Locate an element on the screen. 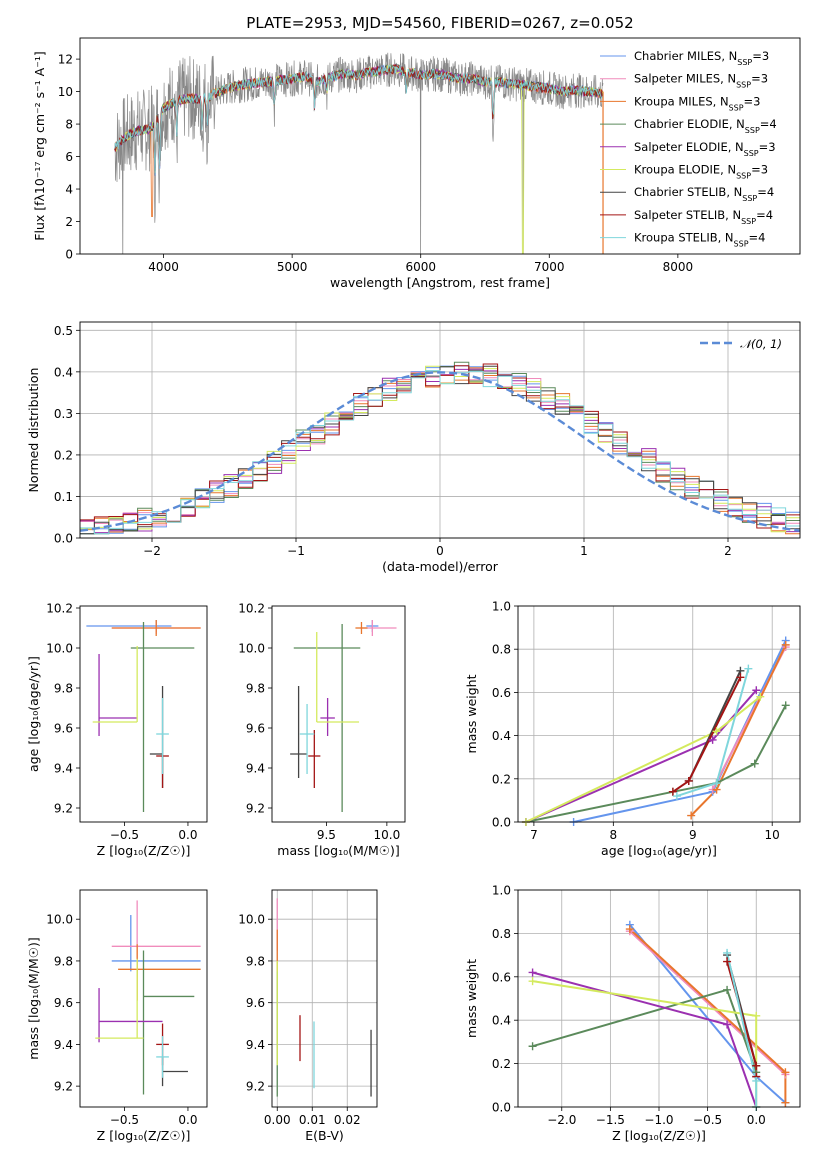 The height and width of the screenshot is (1170, 819). normal-reference-line is located at coordinates (440, 451).